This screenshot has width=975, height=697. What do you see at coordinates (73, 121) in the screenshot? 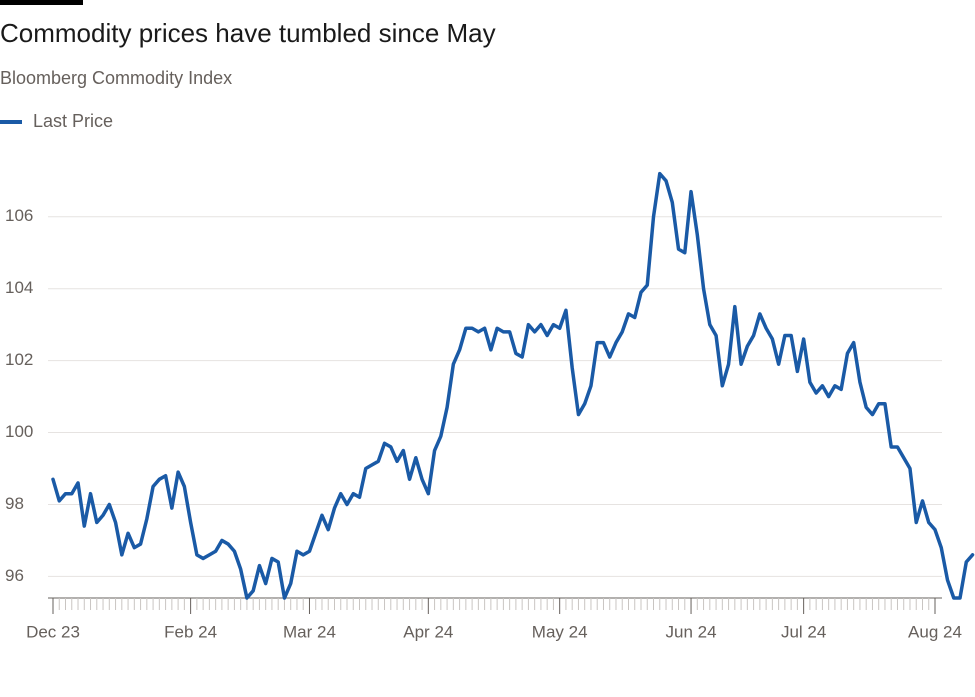
I see `legend-label: Last Price` at bounding box center [73, 121].